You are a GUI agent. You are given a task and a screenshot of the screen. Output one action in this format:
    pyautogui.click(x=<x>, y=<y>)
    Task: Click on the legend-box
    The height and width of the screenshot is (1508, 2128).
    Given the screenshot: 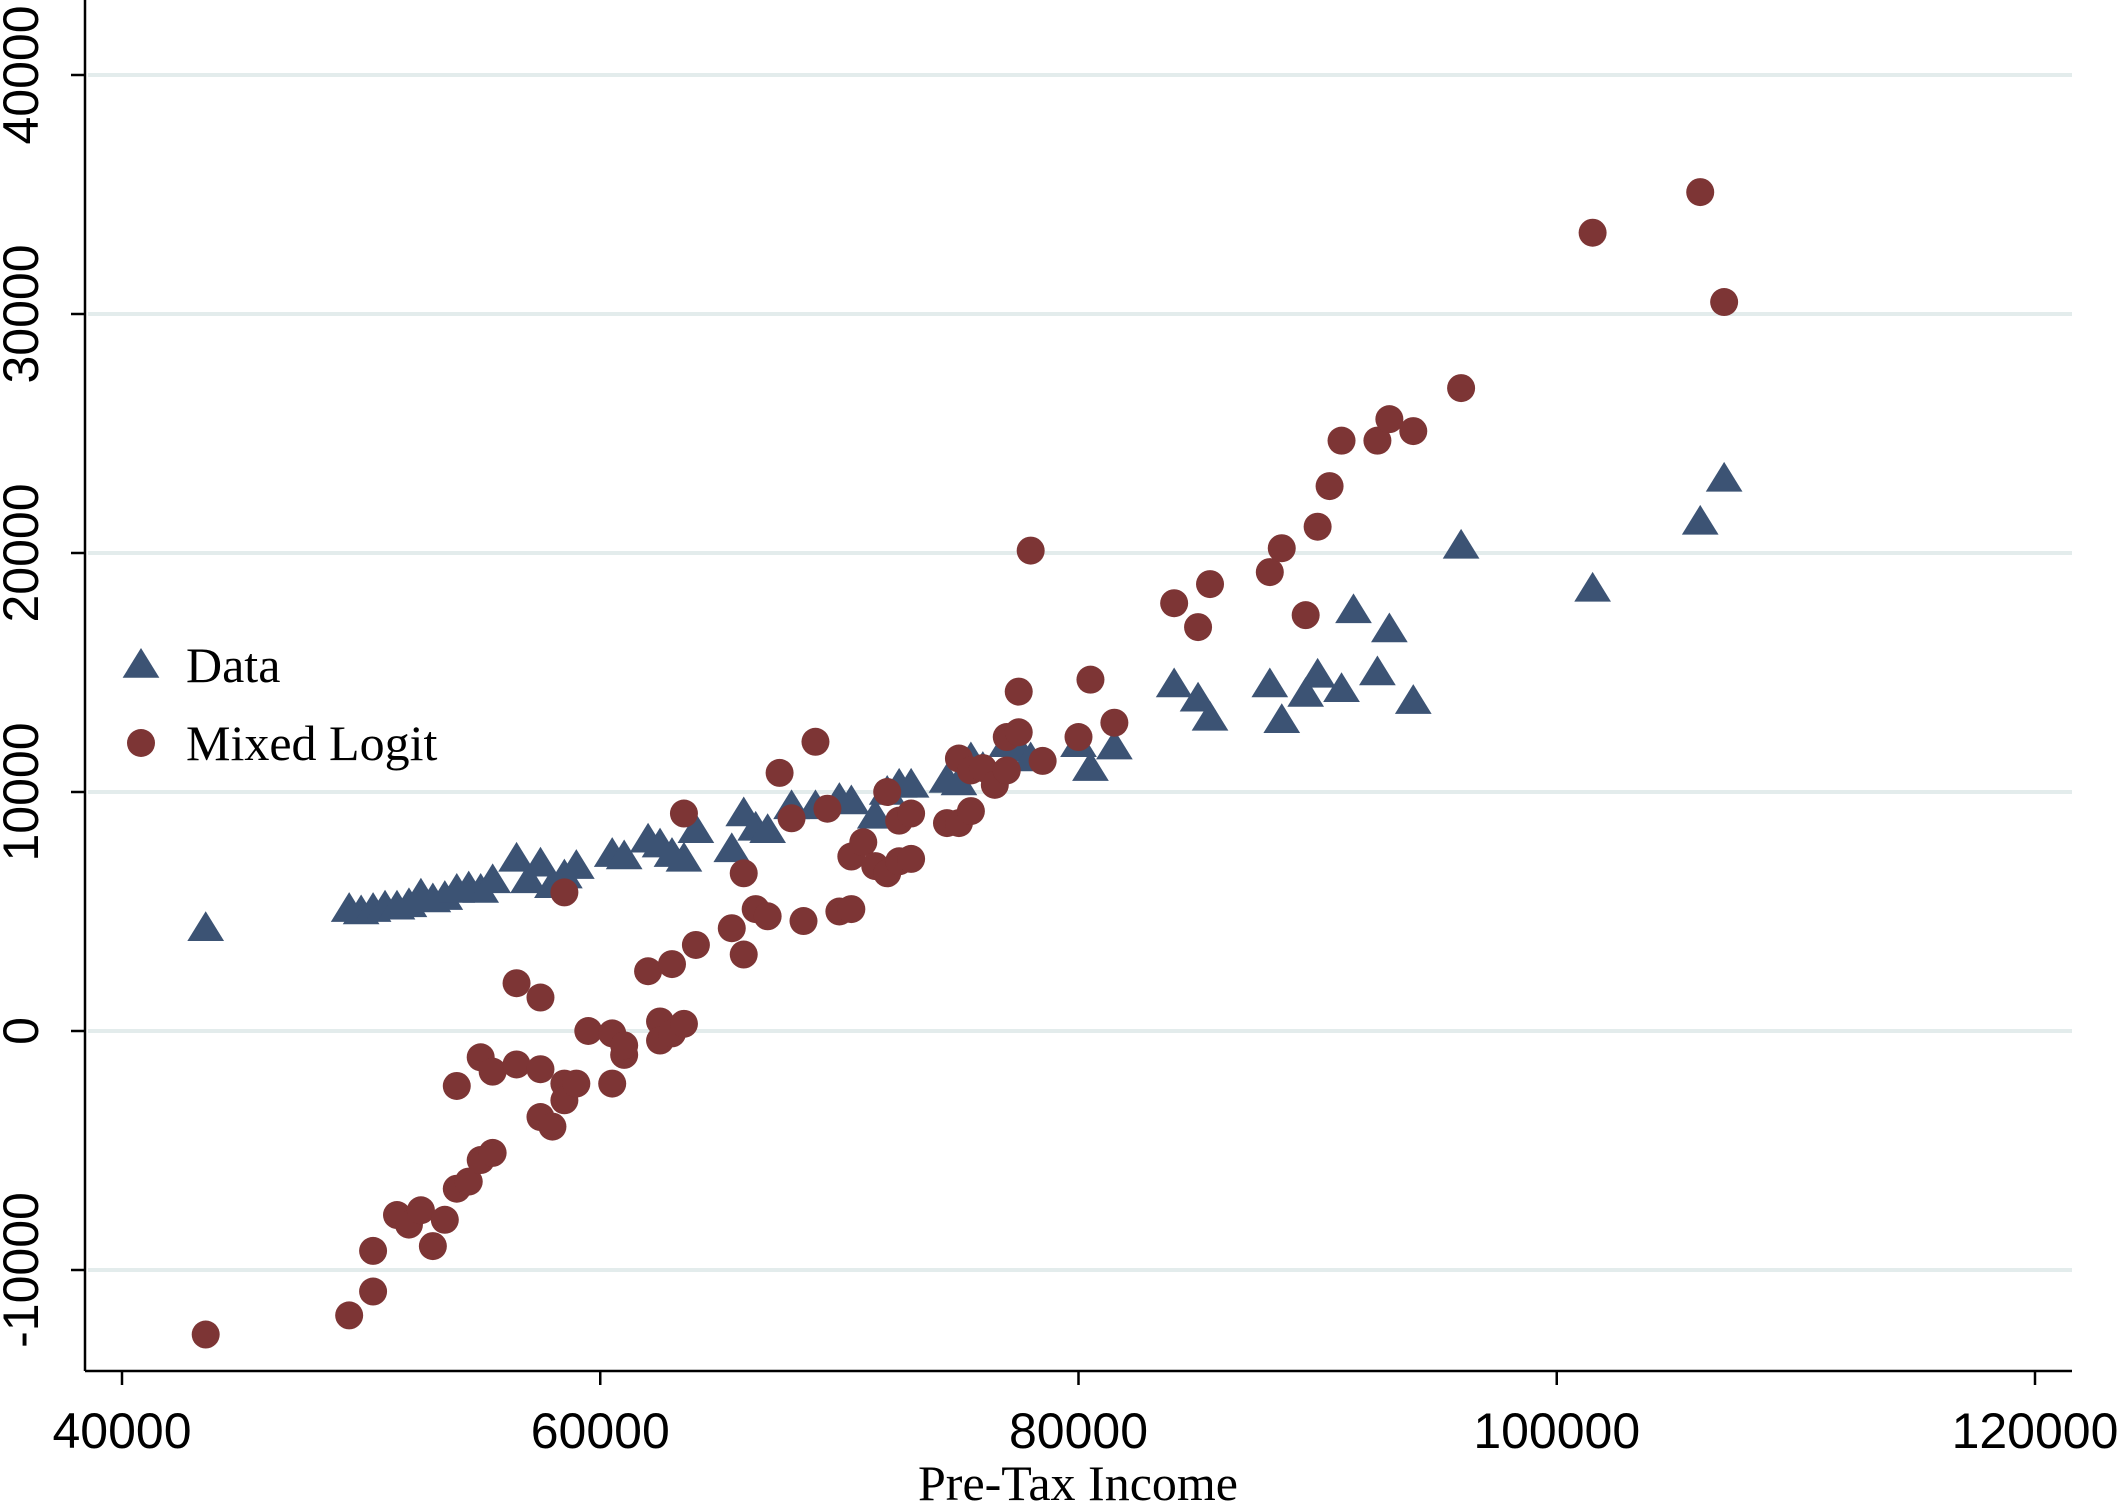 What is the action you would take?
    pyautogui.click(x=302, y=707)
    